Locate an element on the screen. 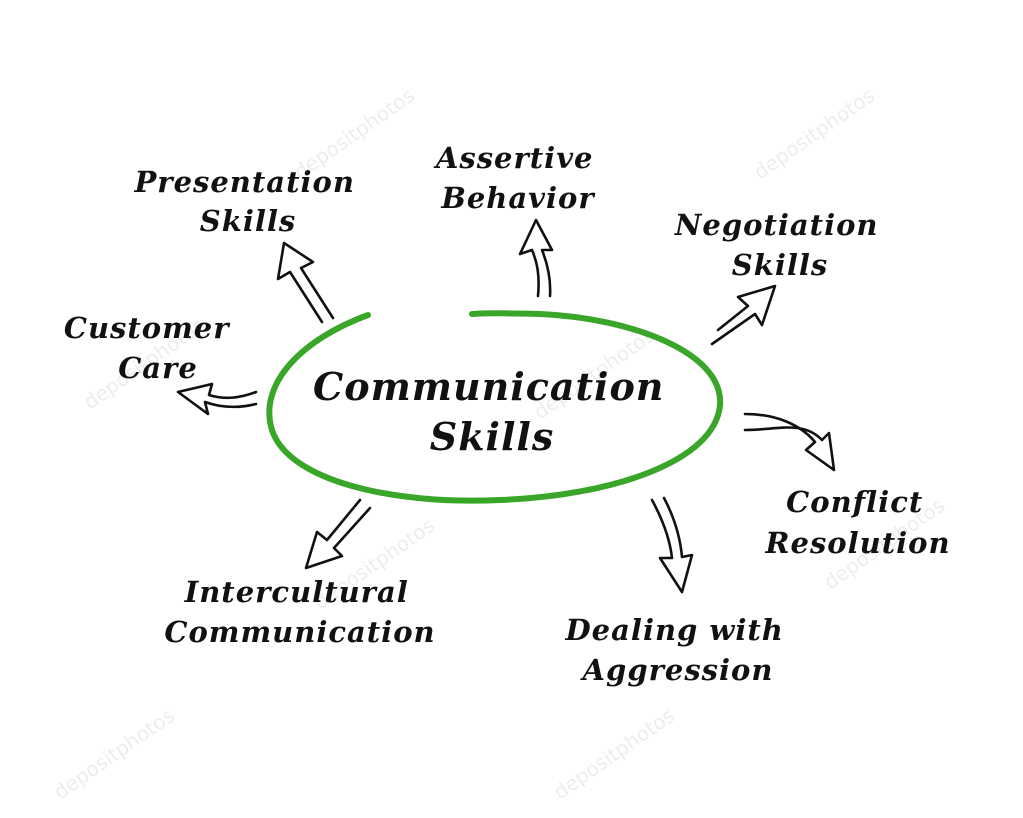 This screenshot has height=818, width=1023. node-label-line: Intercultural is located at coordinates (296, 592).